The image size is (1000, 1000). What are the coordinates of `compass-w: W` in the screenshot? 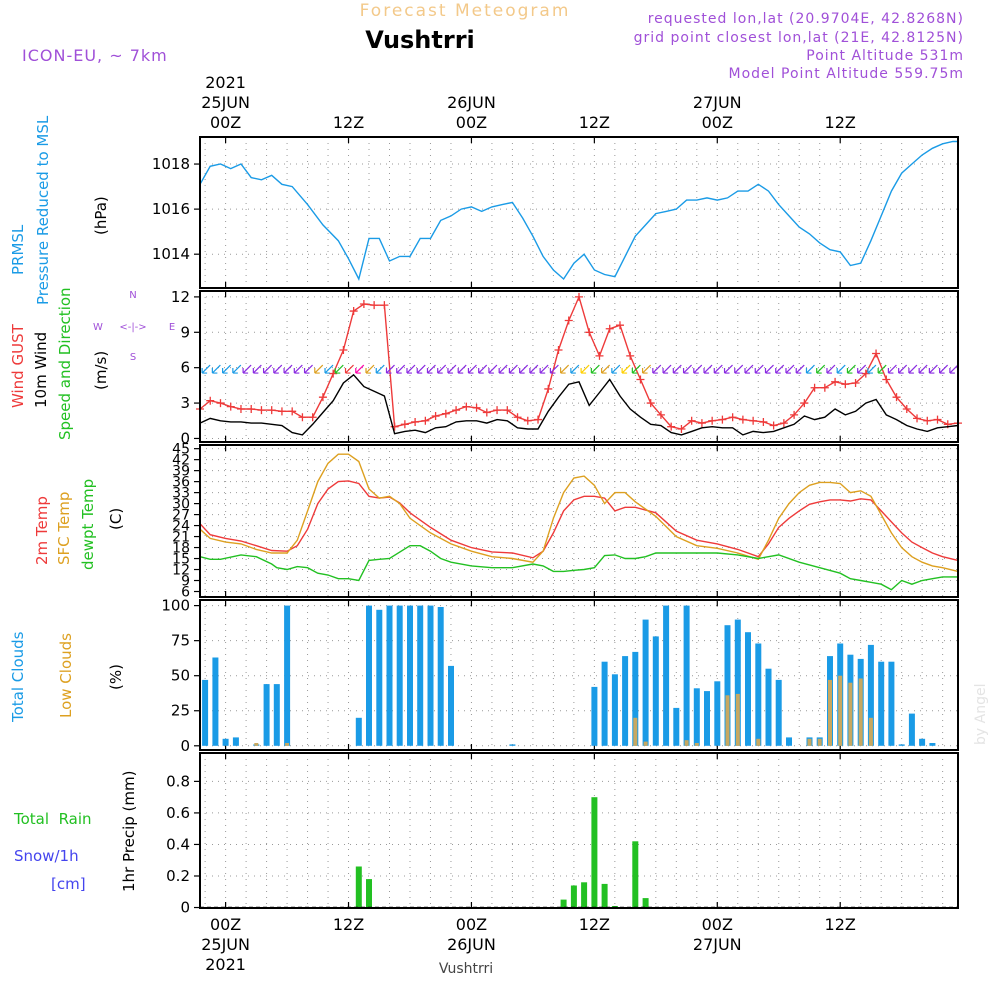 It's located at (98, 327).